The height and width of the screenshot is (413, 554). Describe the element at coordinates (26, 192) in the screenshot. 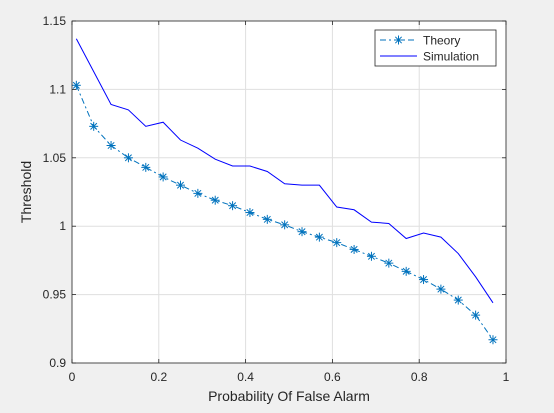

I see `y-axis-label: Threshold` at that location.